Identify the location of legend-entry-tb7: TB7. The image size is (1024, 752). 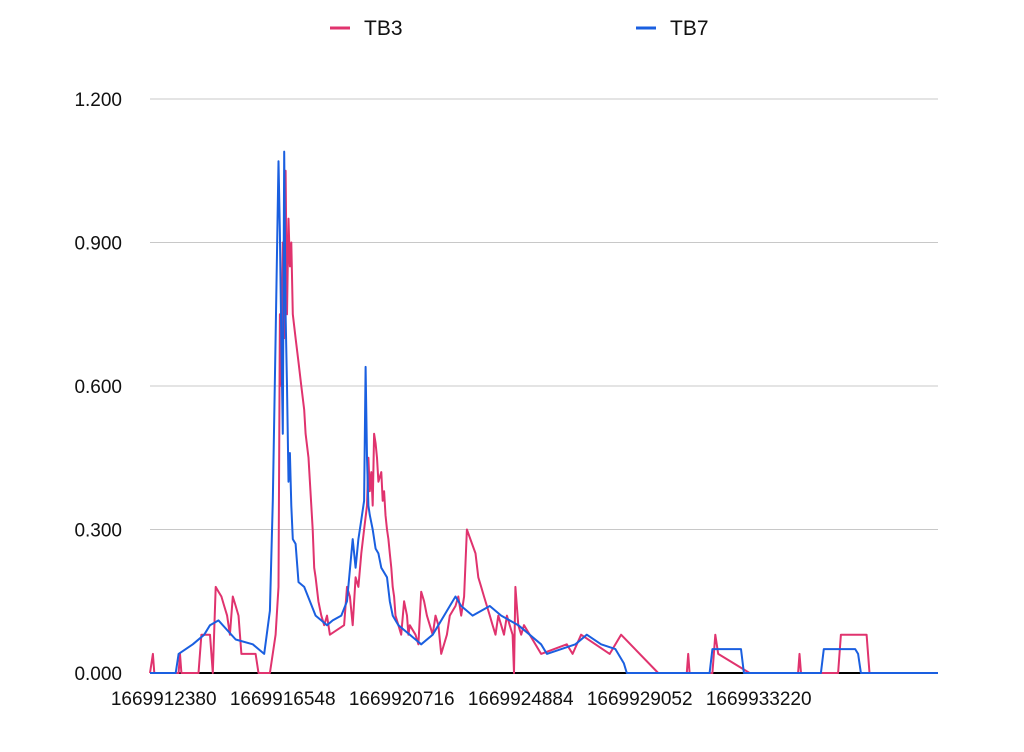
(672, 28).